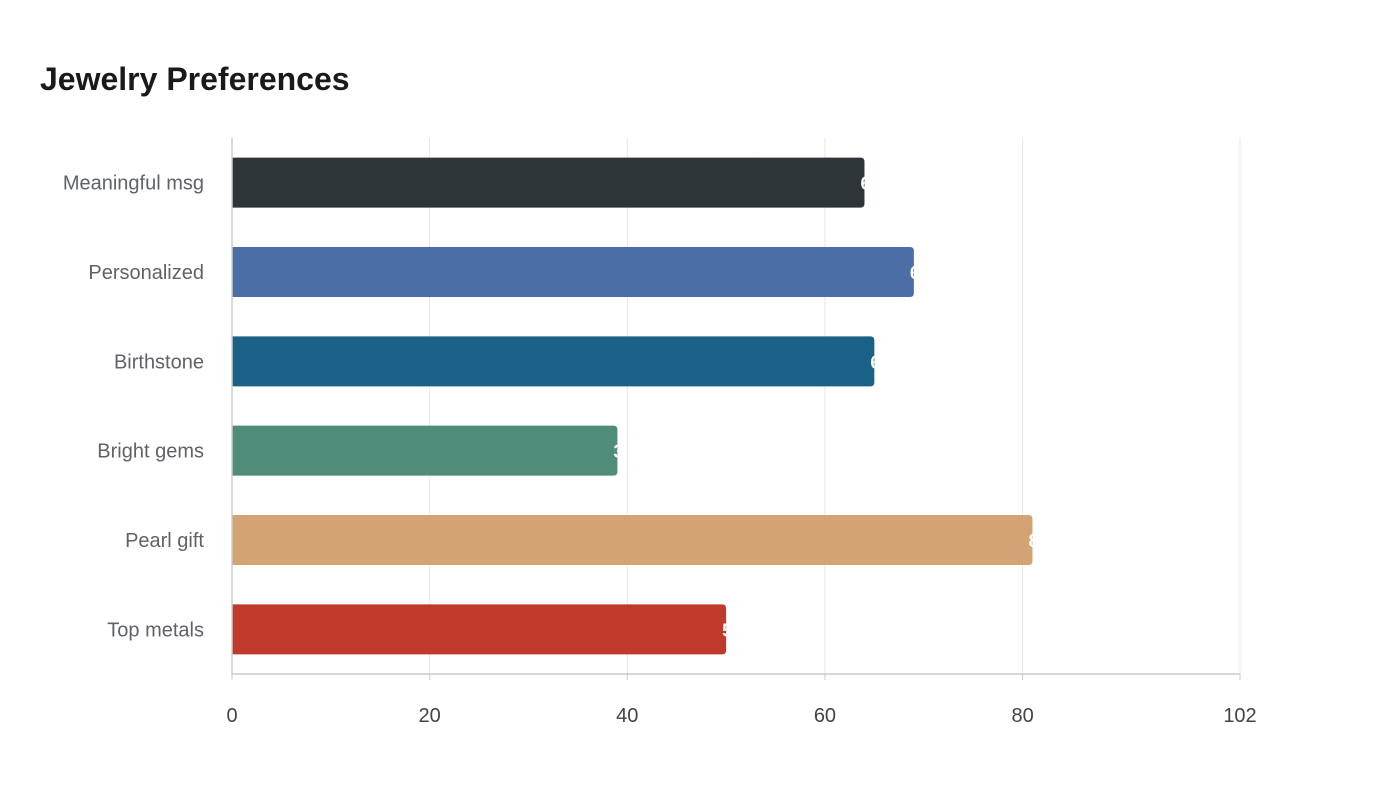 The height and width of the screenshot is (800, 1400). I want to click on bar-birthstone, so click(553, 361).